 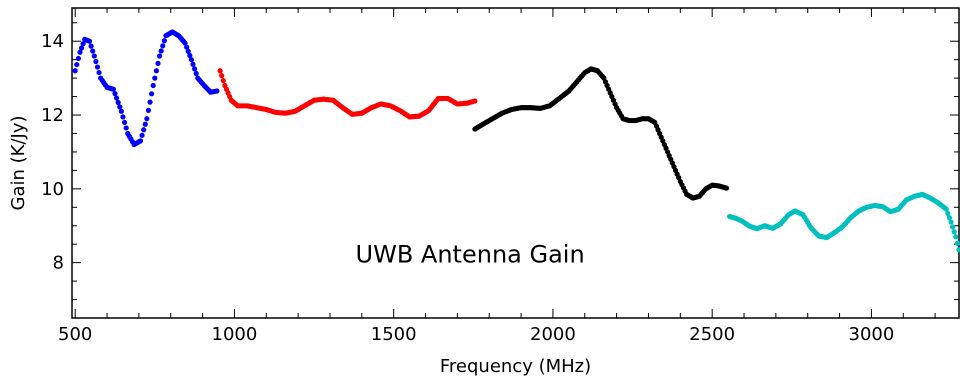 What do you see at coordinates (52, 41) in the screenshot?
I see `y-tick-label: 14` at bounding box center [52, 41].